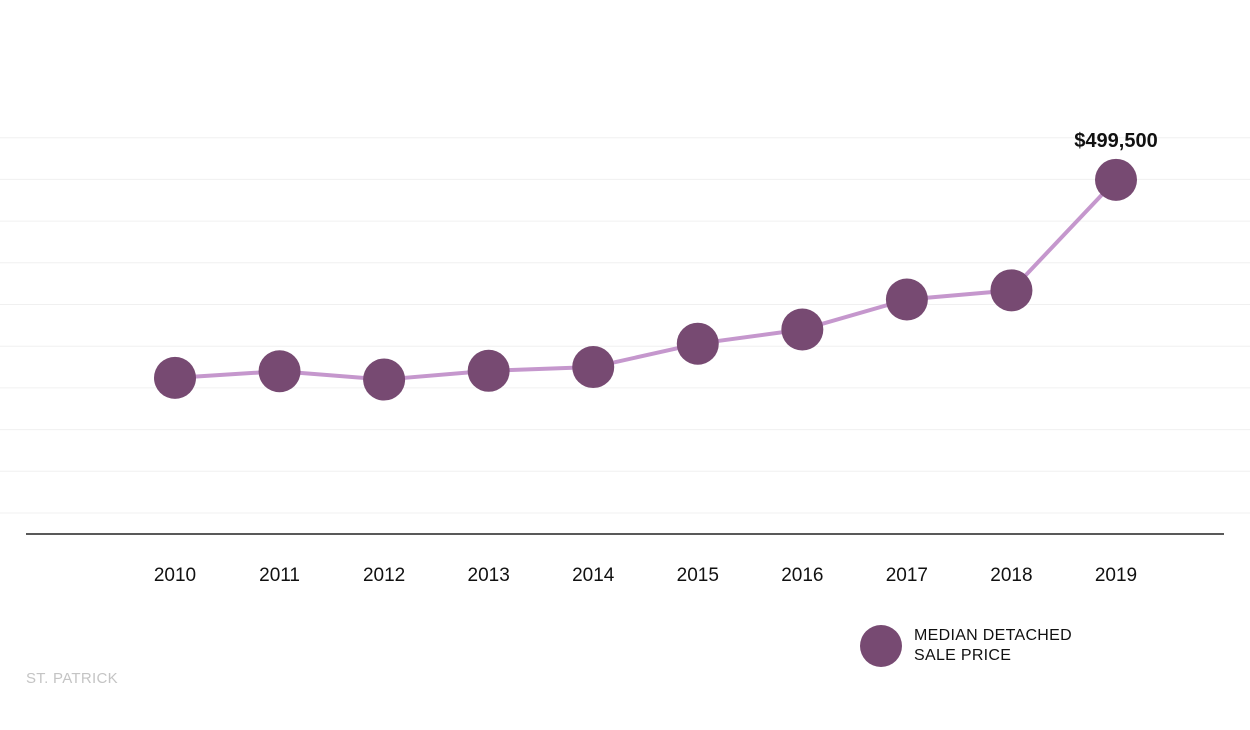  I want to click on x-tick-label: 2018, so click(1011, 575).